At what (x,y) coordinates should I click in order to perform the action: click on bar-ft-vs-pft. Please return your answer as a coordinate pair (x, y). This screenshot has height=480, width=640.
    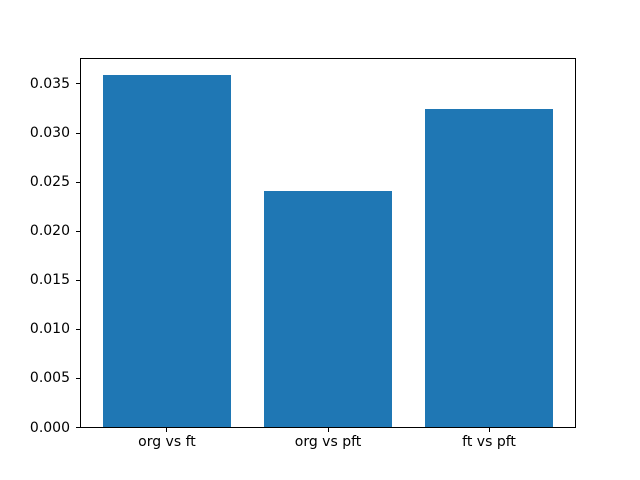
    Looking at the image, I should click on (489, 268).